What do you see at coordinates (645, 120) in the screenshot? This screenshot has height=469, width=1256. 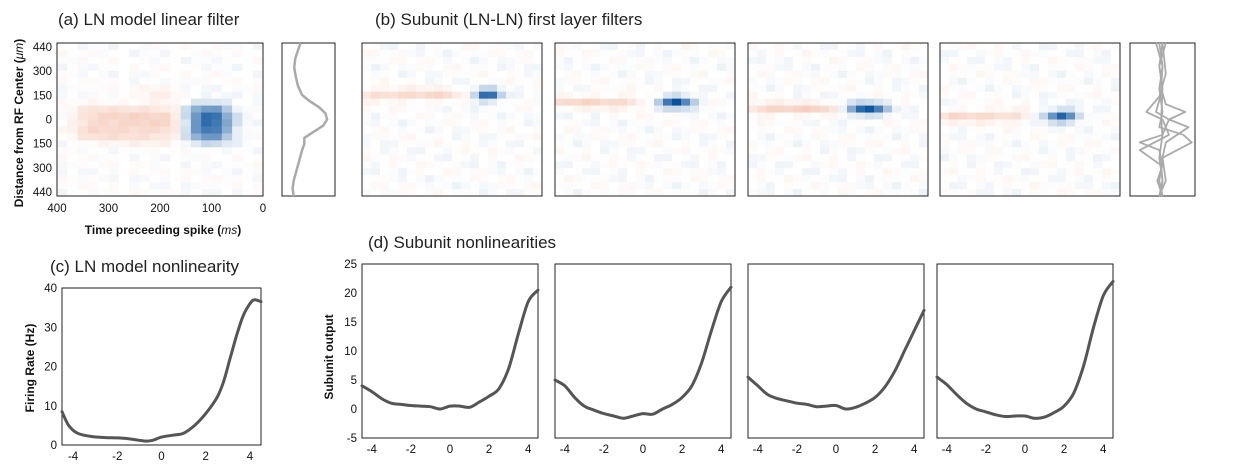 I see `subunit-filter-heatmap` at bounding box center [645, 120].